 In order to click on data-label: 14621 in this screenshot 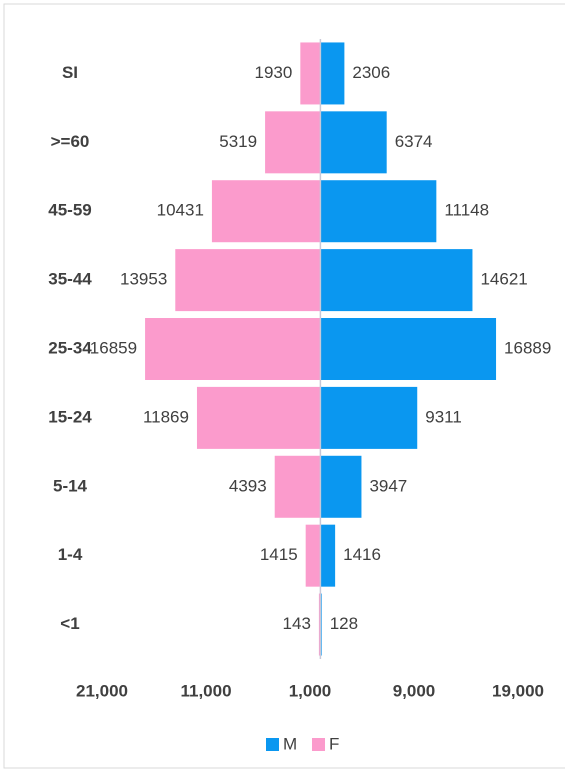, I will do `click(503, 279)`.